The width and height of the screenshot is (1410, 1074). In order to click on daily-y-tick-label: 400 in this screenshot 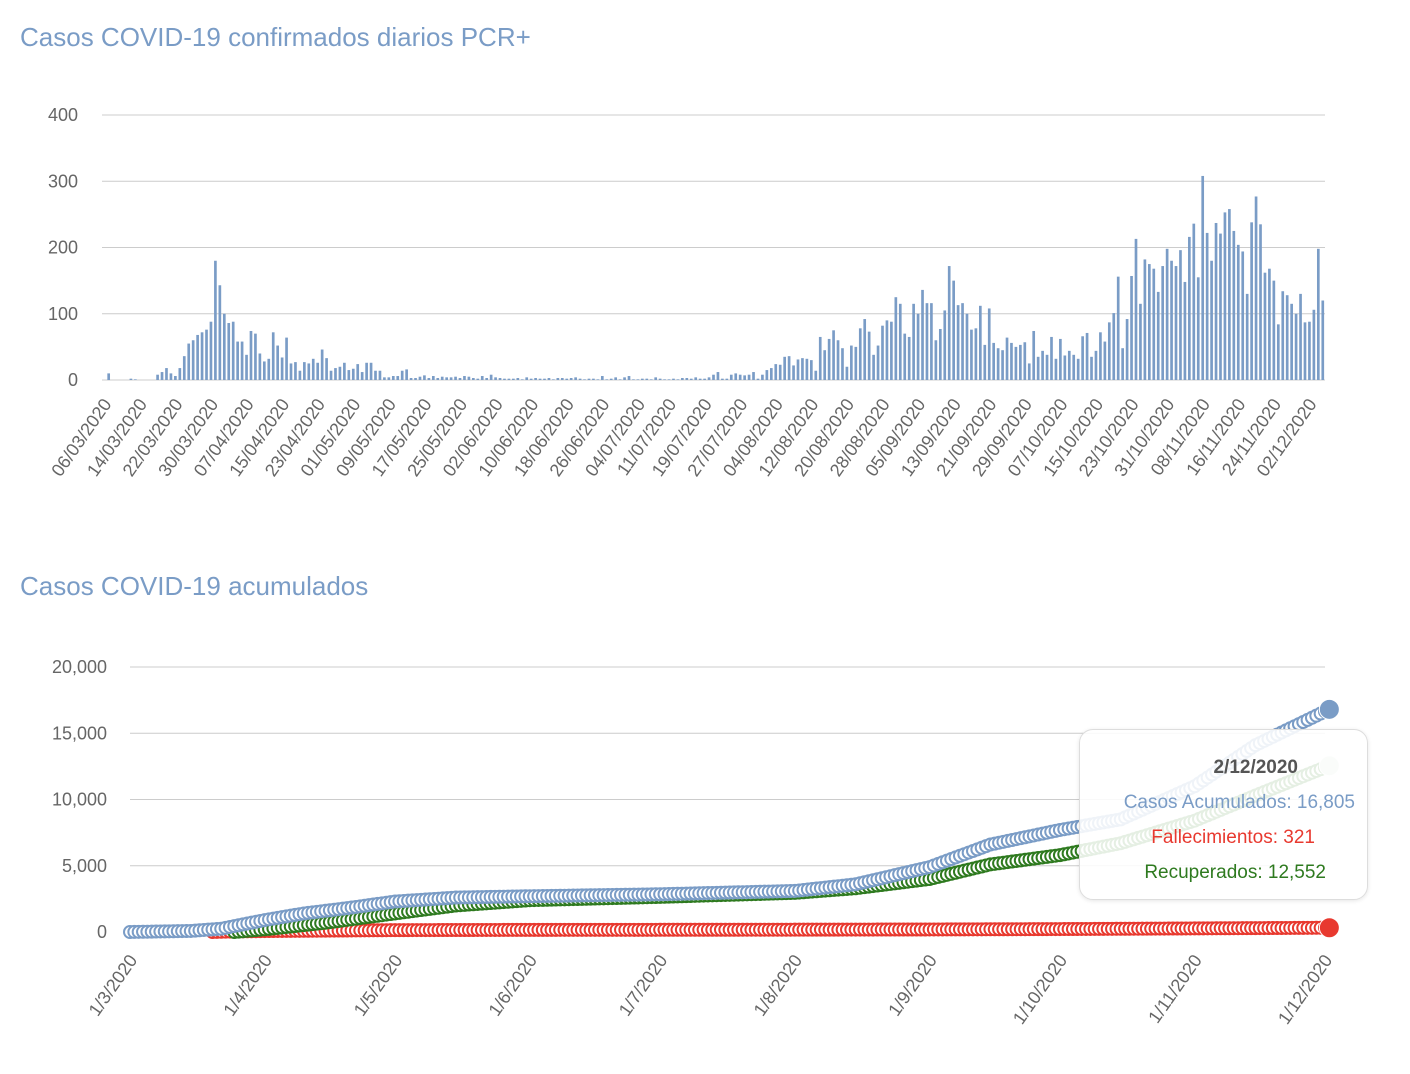, I will do `click(63, 115)`.